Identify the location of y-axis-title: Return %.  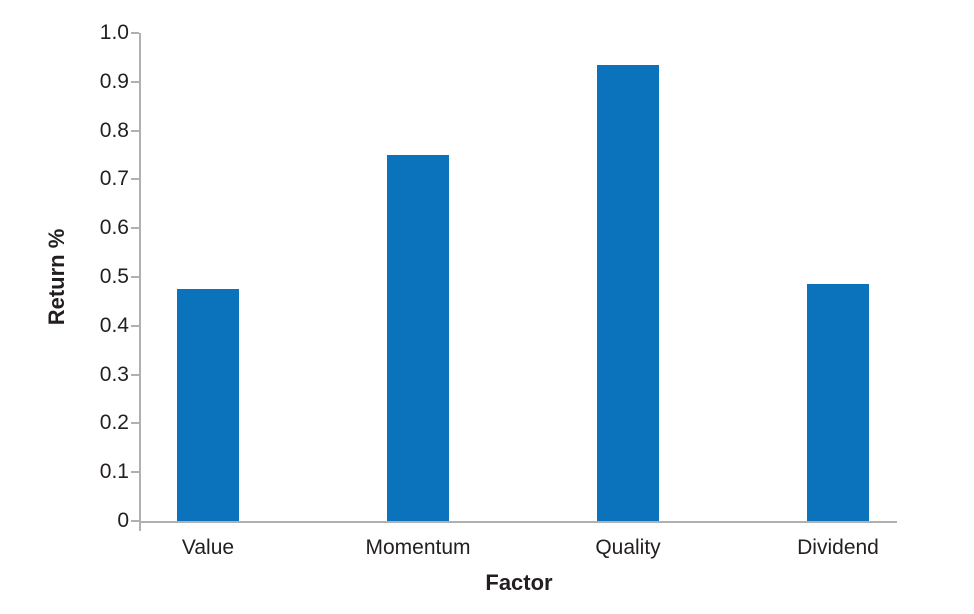
(56, 277).